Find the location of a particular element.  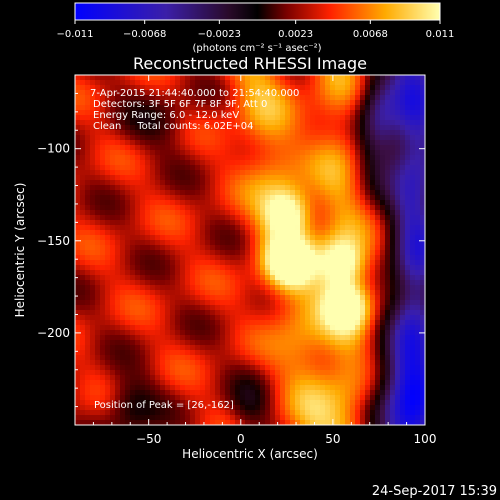

colorbar-ticks: −0.011 −0.0068 −0.0023 0.0023 0.0068 0.011 is located at coordinates (255, 30).